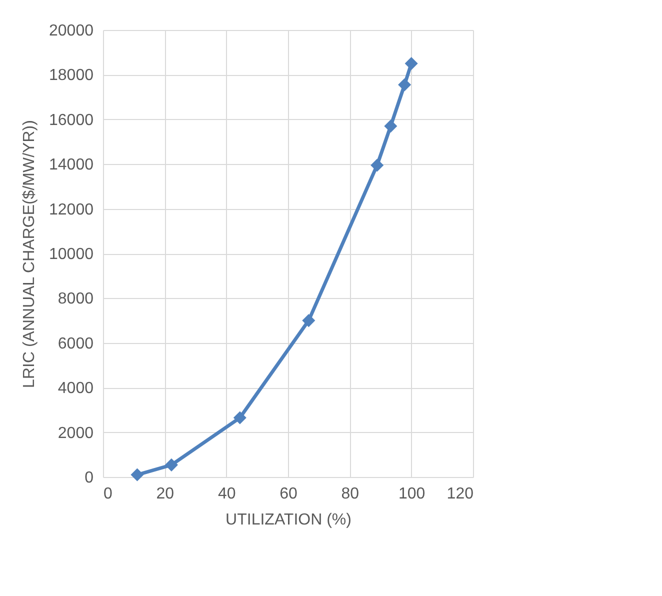 This screenshot has width=662, height=596. What do you see at coordinates (460, 494) in the screenshot?
I see `x-tick-label: 120` at bounding box center [460, 494].